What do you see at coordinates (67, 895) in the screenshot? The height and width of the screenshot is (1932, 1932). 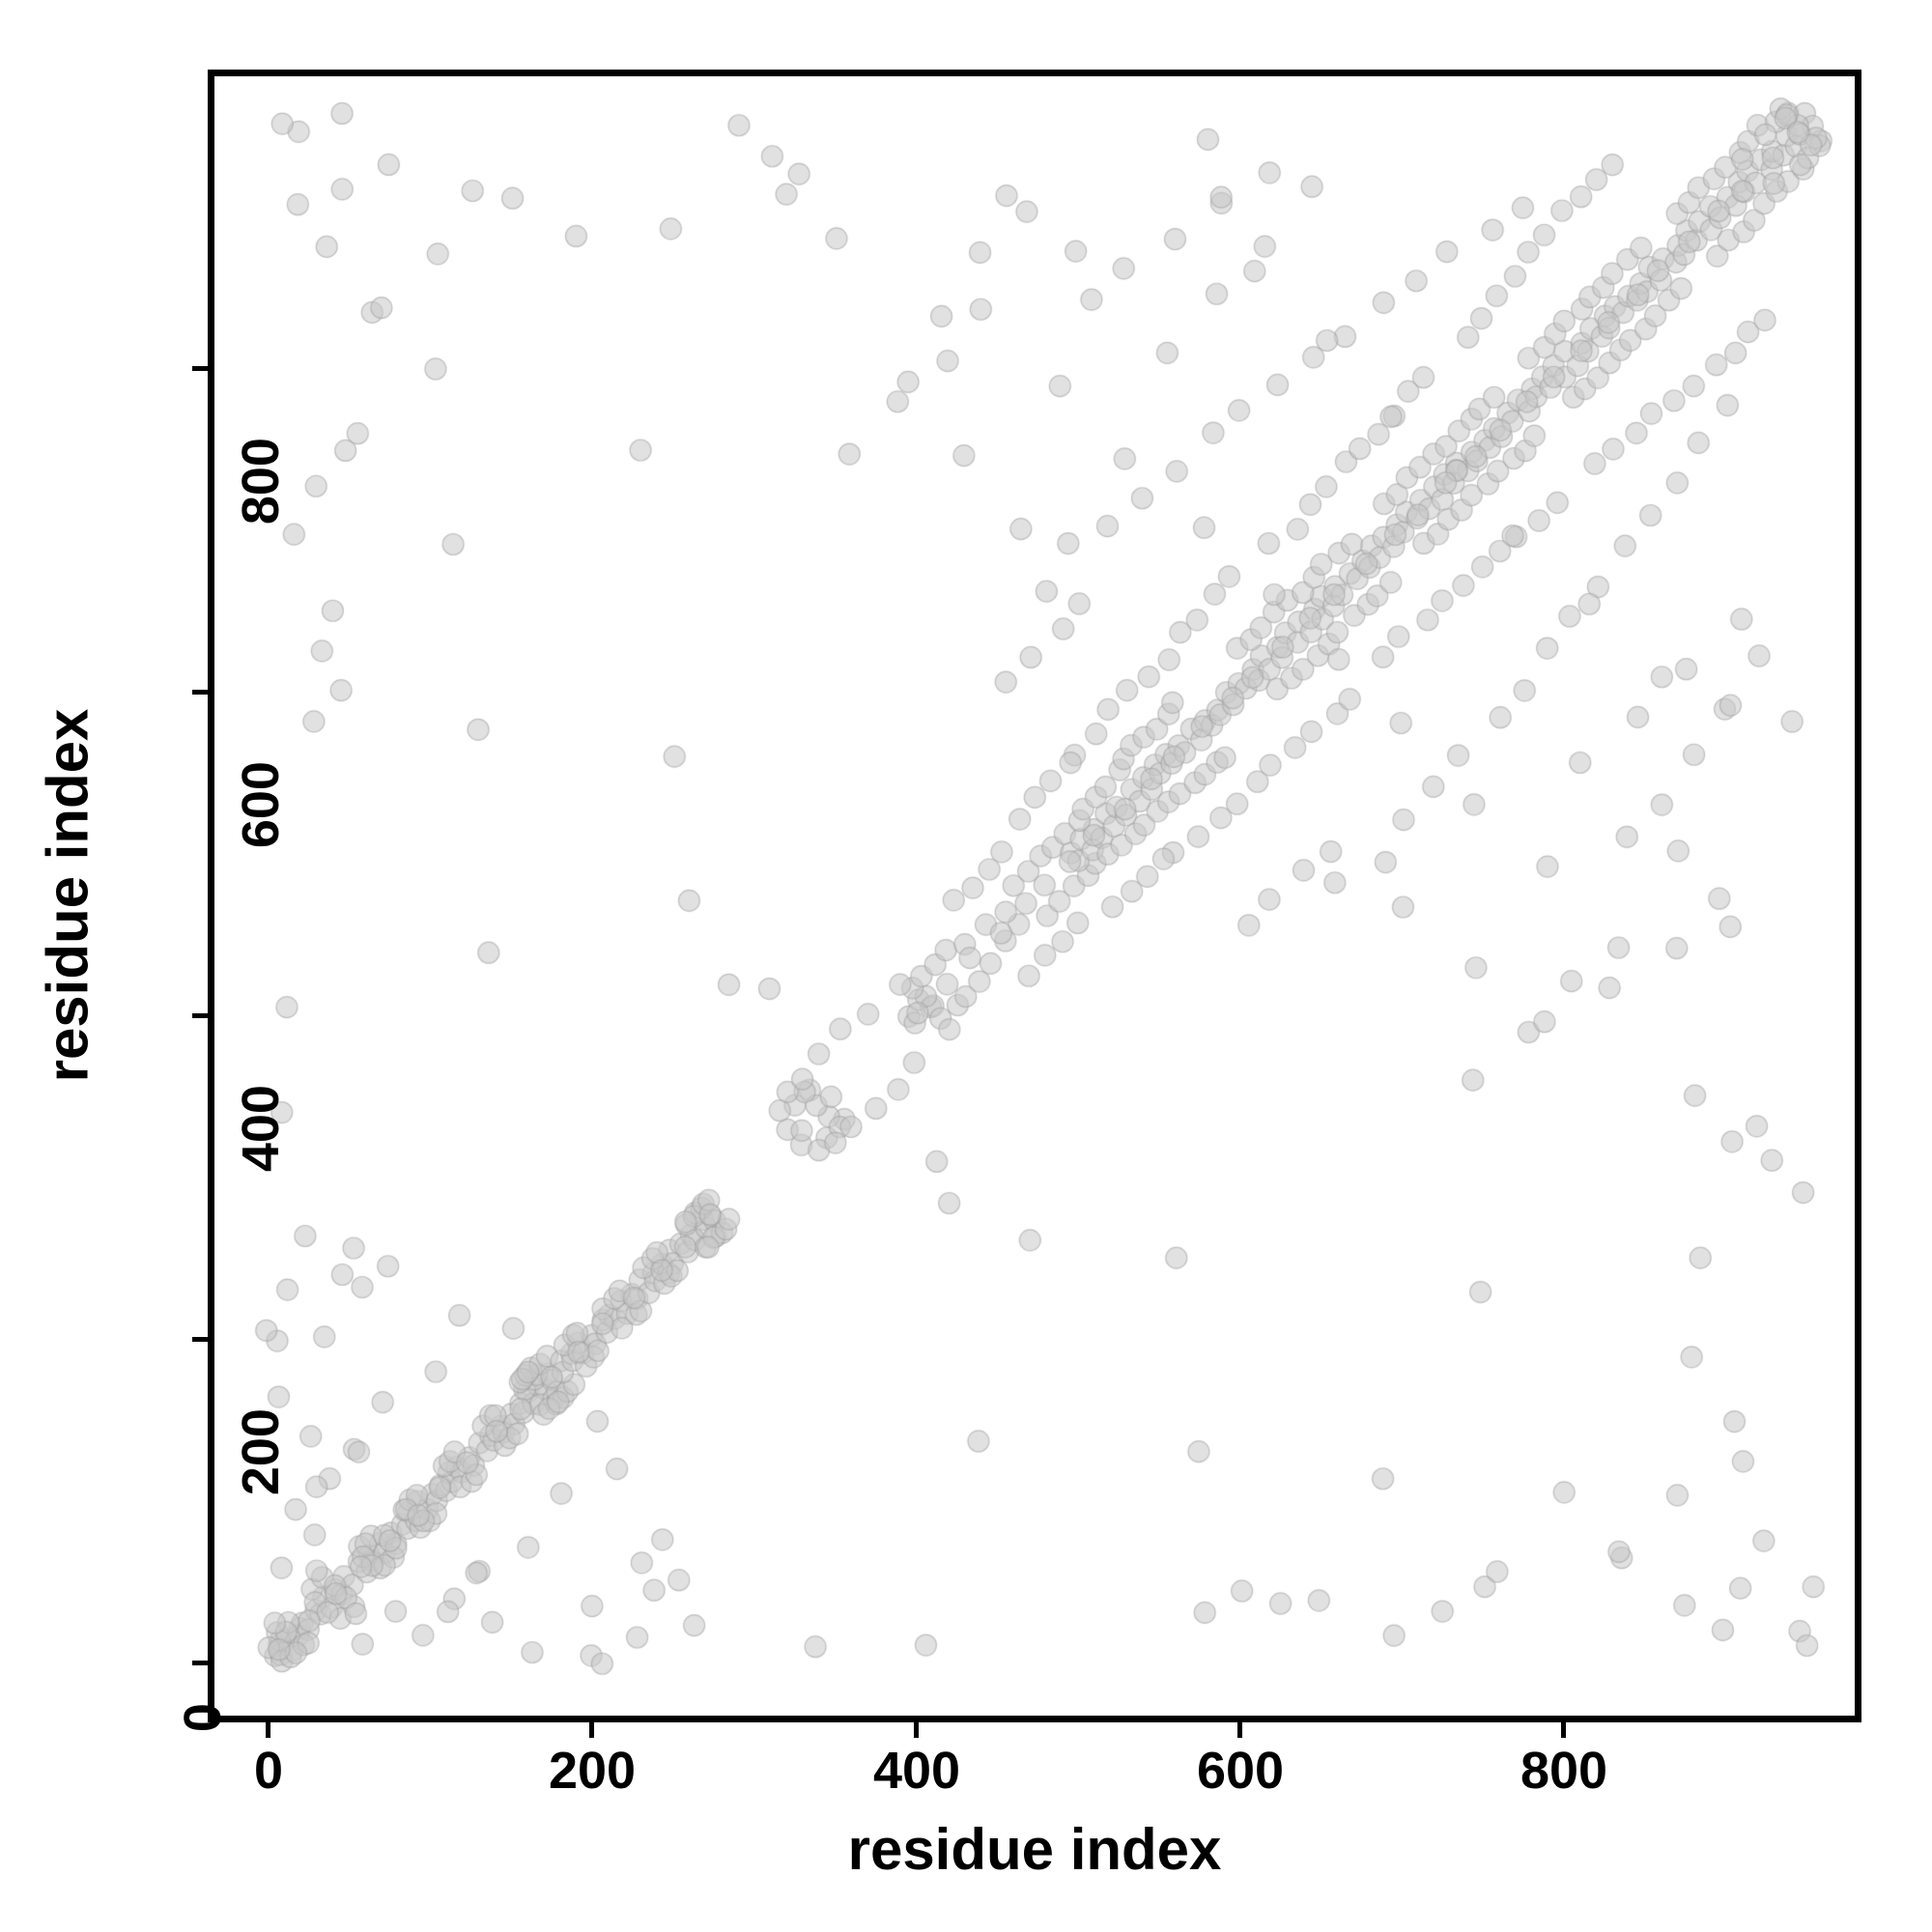 I see `y-axis-title: residue index` at bounding box center [67, 895].